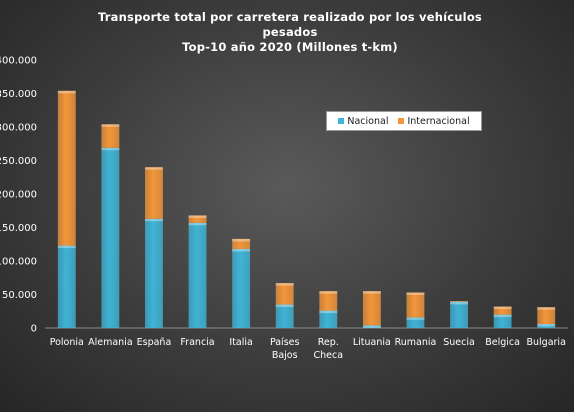 This screenshot has height=412, width=574. Describe the element at coordinates (329, 349) in the screenshot. I see `x-tick-label: Rep. Checa` at that location.